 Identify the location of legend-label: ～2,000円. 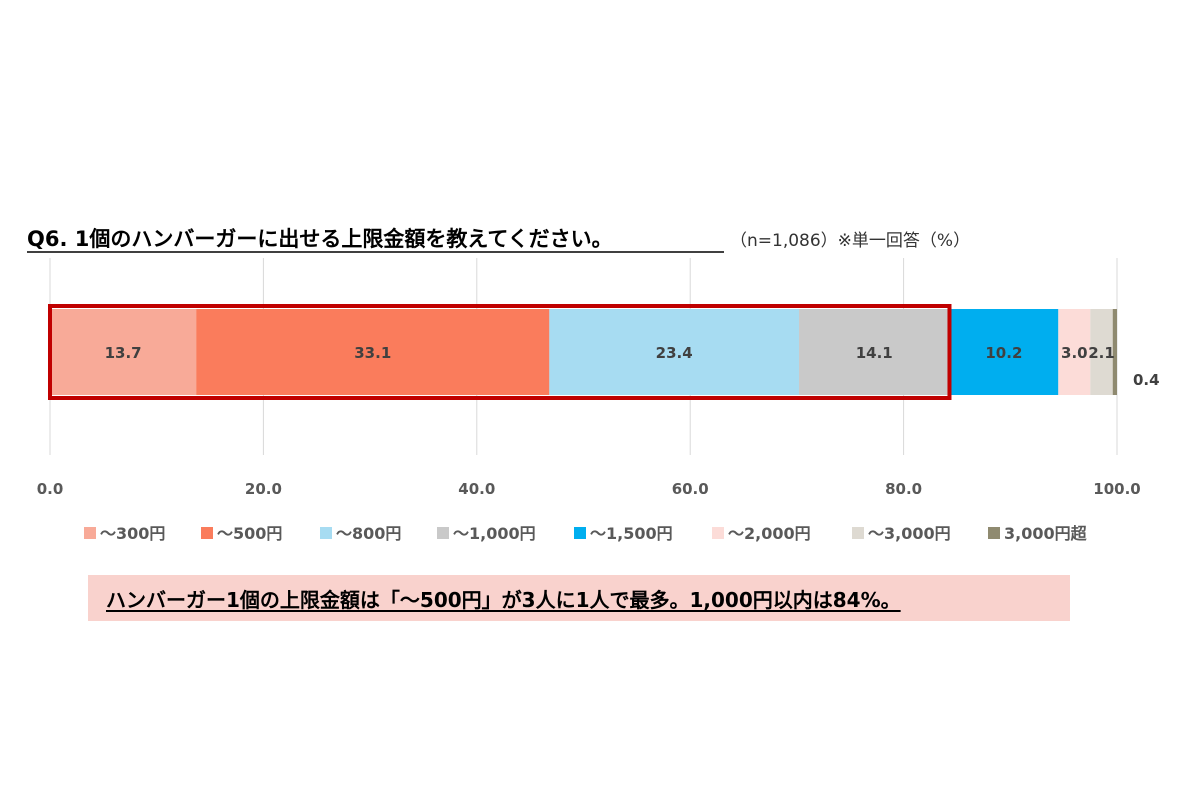
(769, 533).